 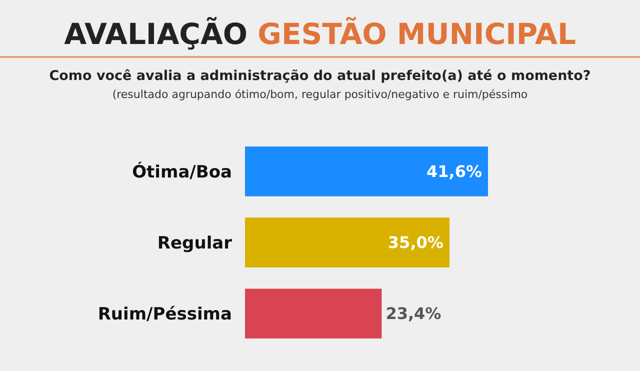 I want to click on chart-subtitle: Como você avalia a administração do atual prefeito(a) até o momento?, so click(x=320, y=76).